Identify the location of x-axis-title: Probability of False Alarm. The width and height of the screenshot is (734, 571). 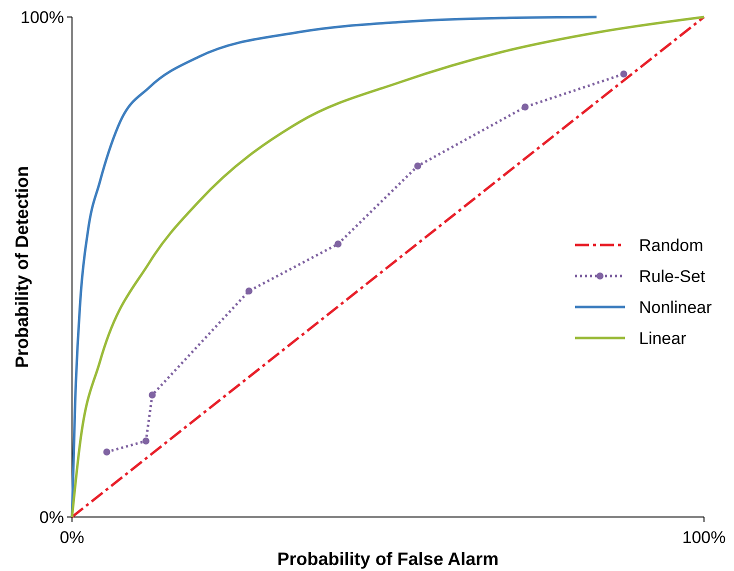
(388, 559).